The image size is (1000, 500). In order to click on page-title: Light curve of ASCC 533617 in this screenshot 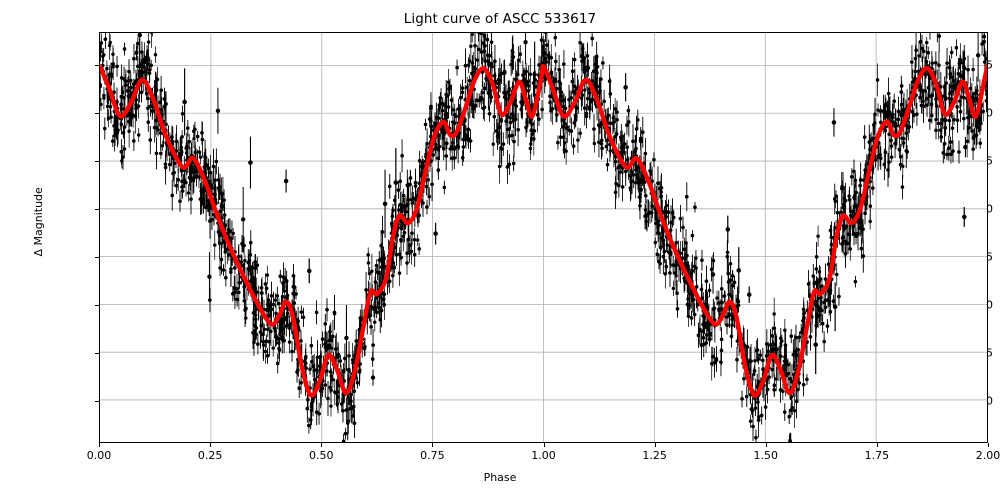, I will do `click(500, 19)`.